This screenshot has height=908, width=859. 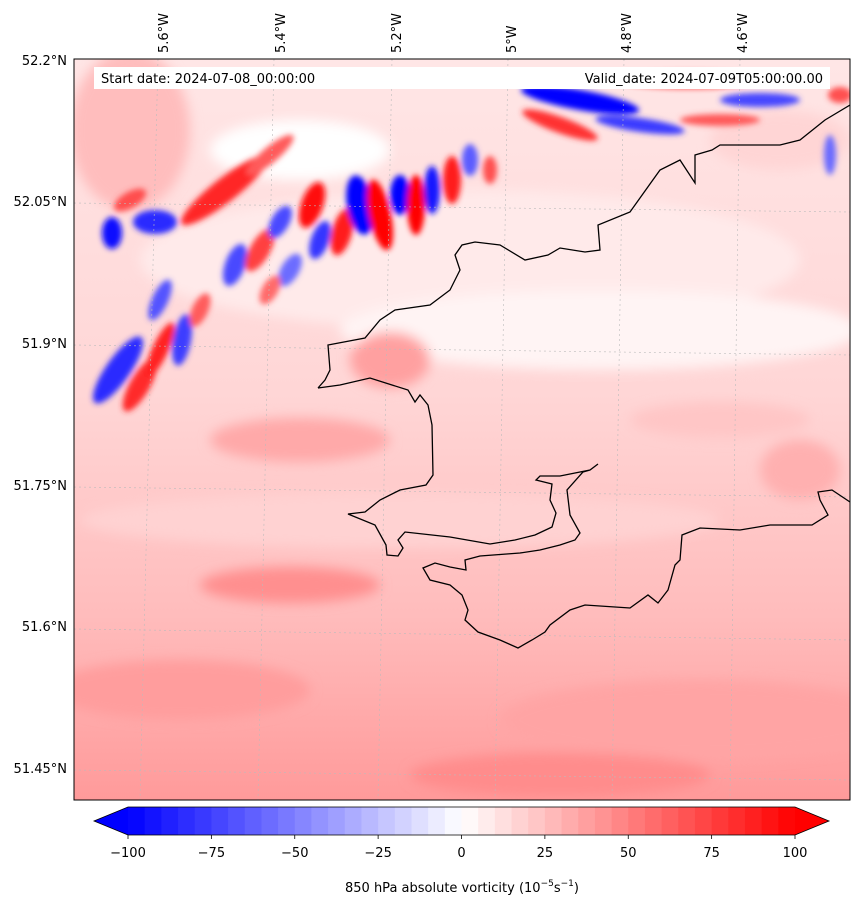 I want to click on colorbar-ticks: −100 −75 −50 −25 0 25 50 75 100, so click(x=458, y=848).